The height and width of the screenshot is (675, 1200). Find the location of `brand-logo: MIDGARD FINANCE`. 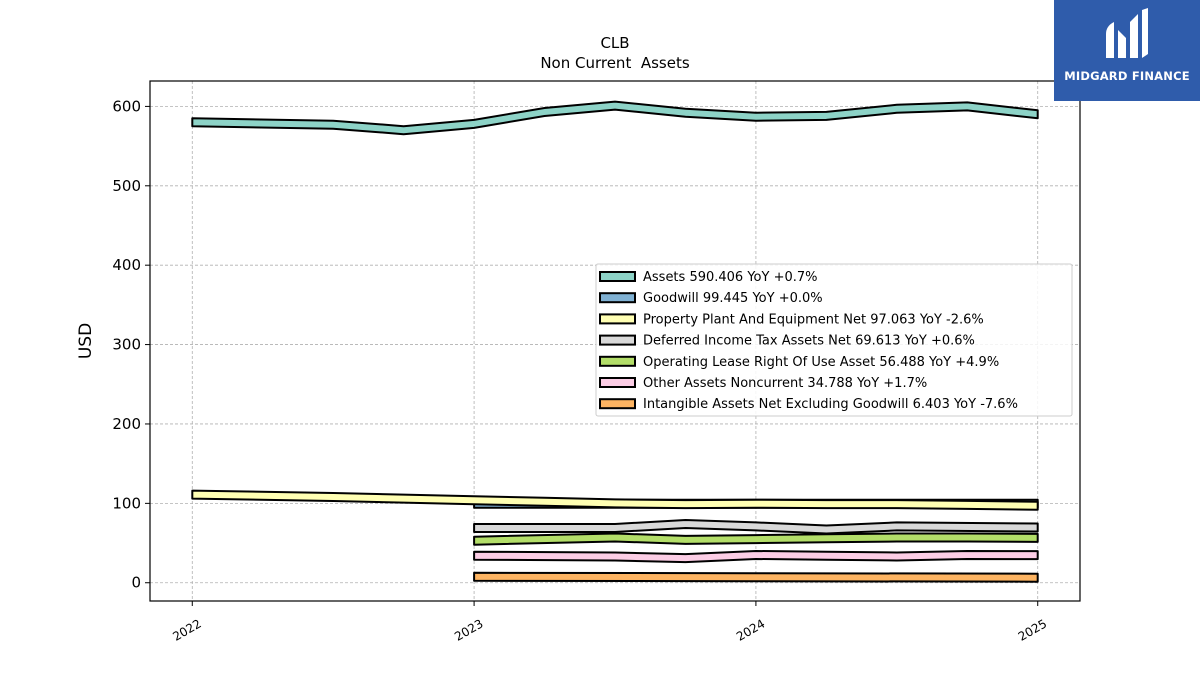

brand-logo: MIDGARD FINANCE is located at coordinates (1127, 50).